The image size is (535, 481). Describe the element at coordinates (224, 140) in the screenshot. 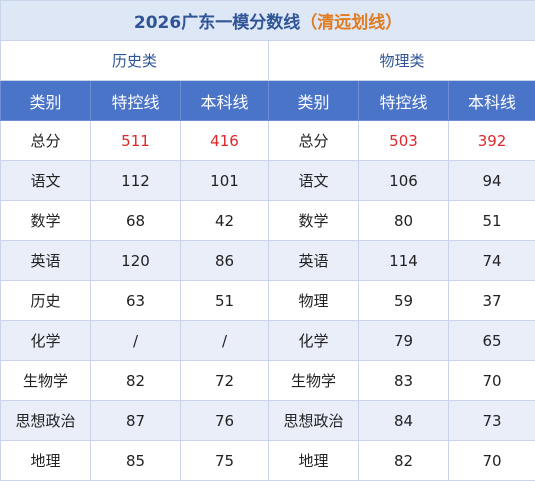

I see `table-cell: 416` at that location.